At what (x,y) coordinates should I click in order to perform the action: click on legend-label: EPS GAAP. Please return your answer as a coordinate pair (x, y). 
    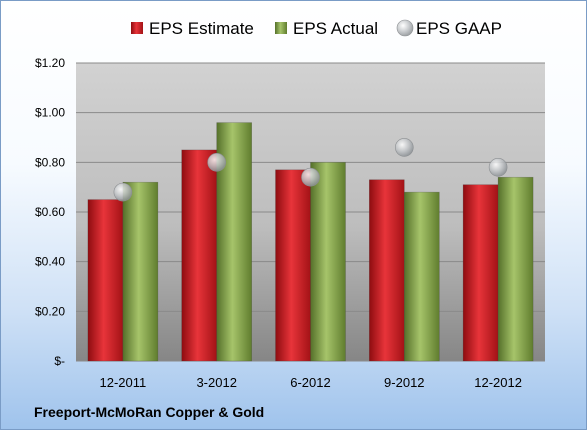
    Looking at the image, I should click on (459, 28).